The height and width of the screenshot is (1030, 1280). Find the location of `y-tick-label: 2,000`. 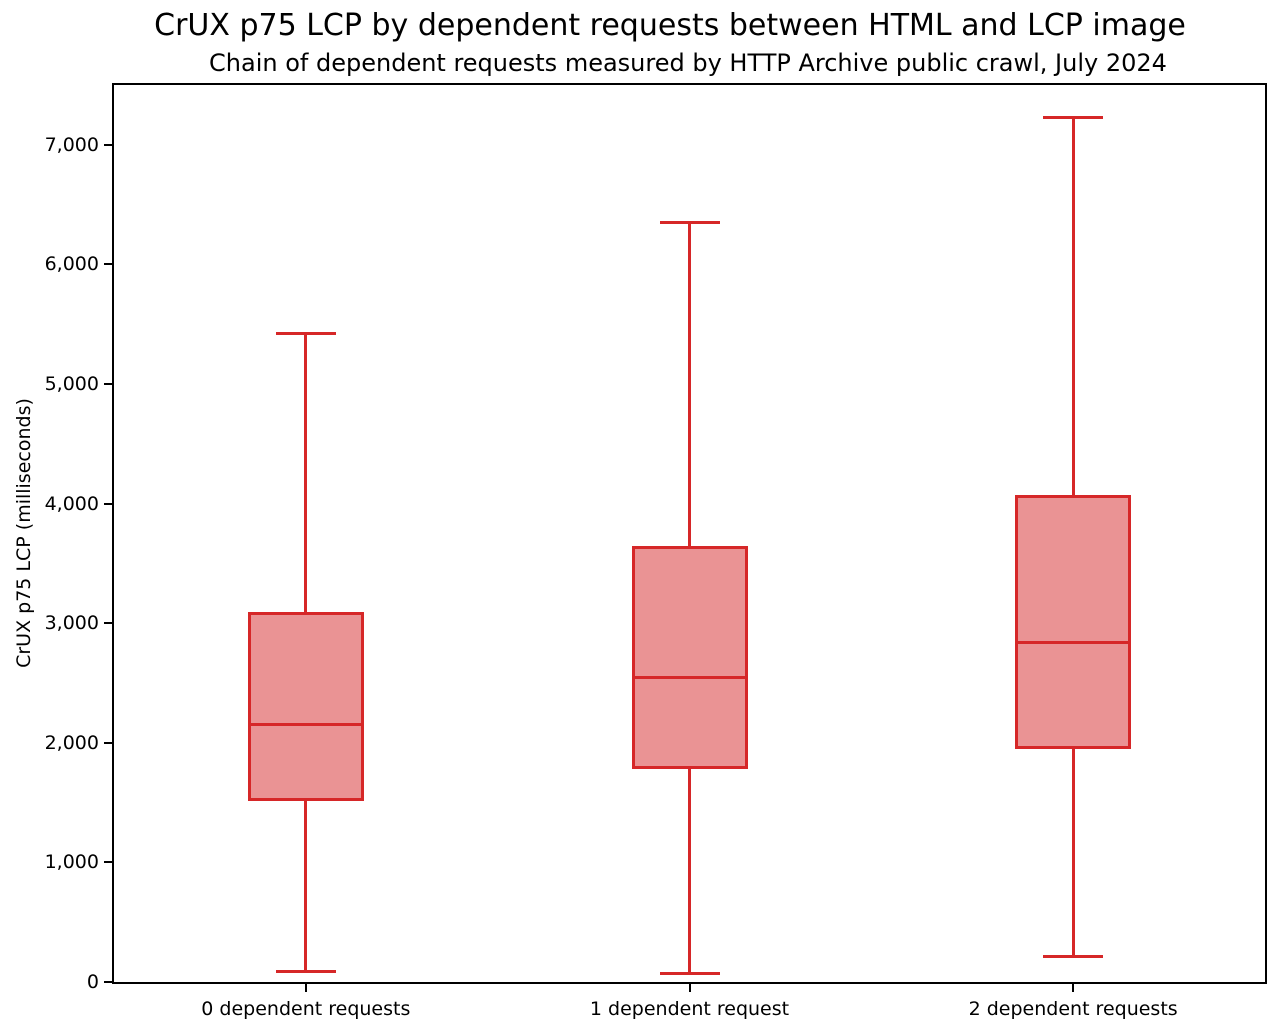

y-tick-label: 2,000 is located at coordinates (71, 742).